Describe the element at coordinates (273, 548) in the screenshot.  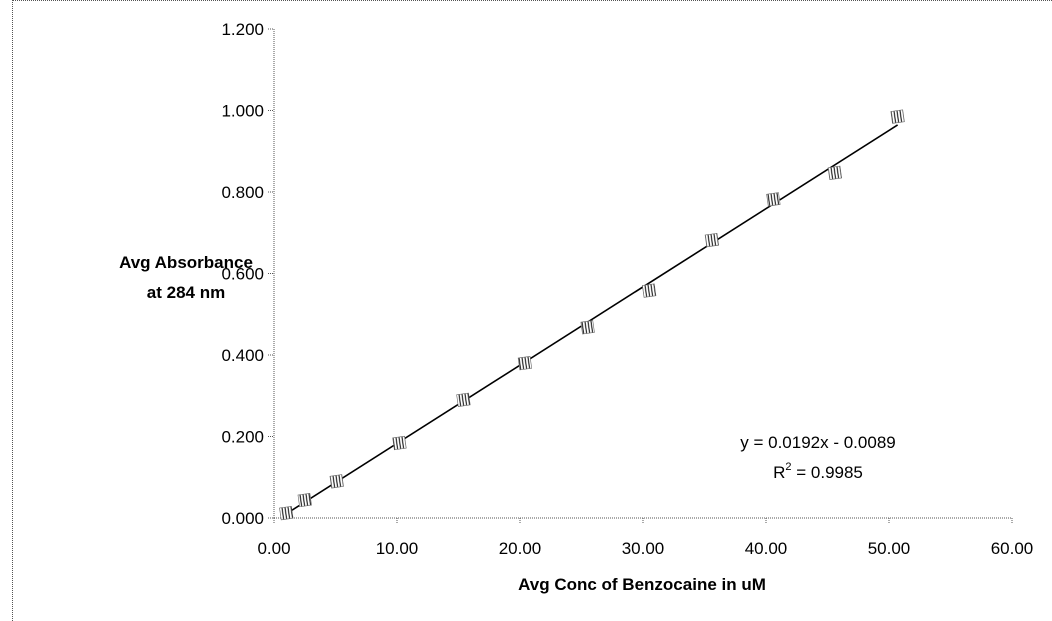
I see `x-tick-label: 0.00` at that location.